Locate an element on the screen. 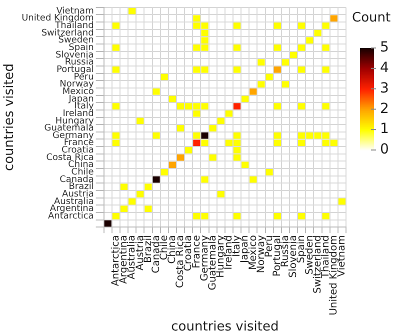 The height and width of the screenshot is (335, 400). x-axis-title: countries visited is located at coordinates (225, 327).